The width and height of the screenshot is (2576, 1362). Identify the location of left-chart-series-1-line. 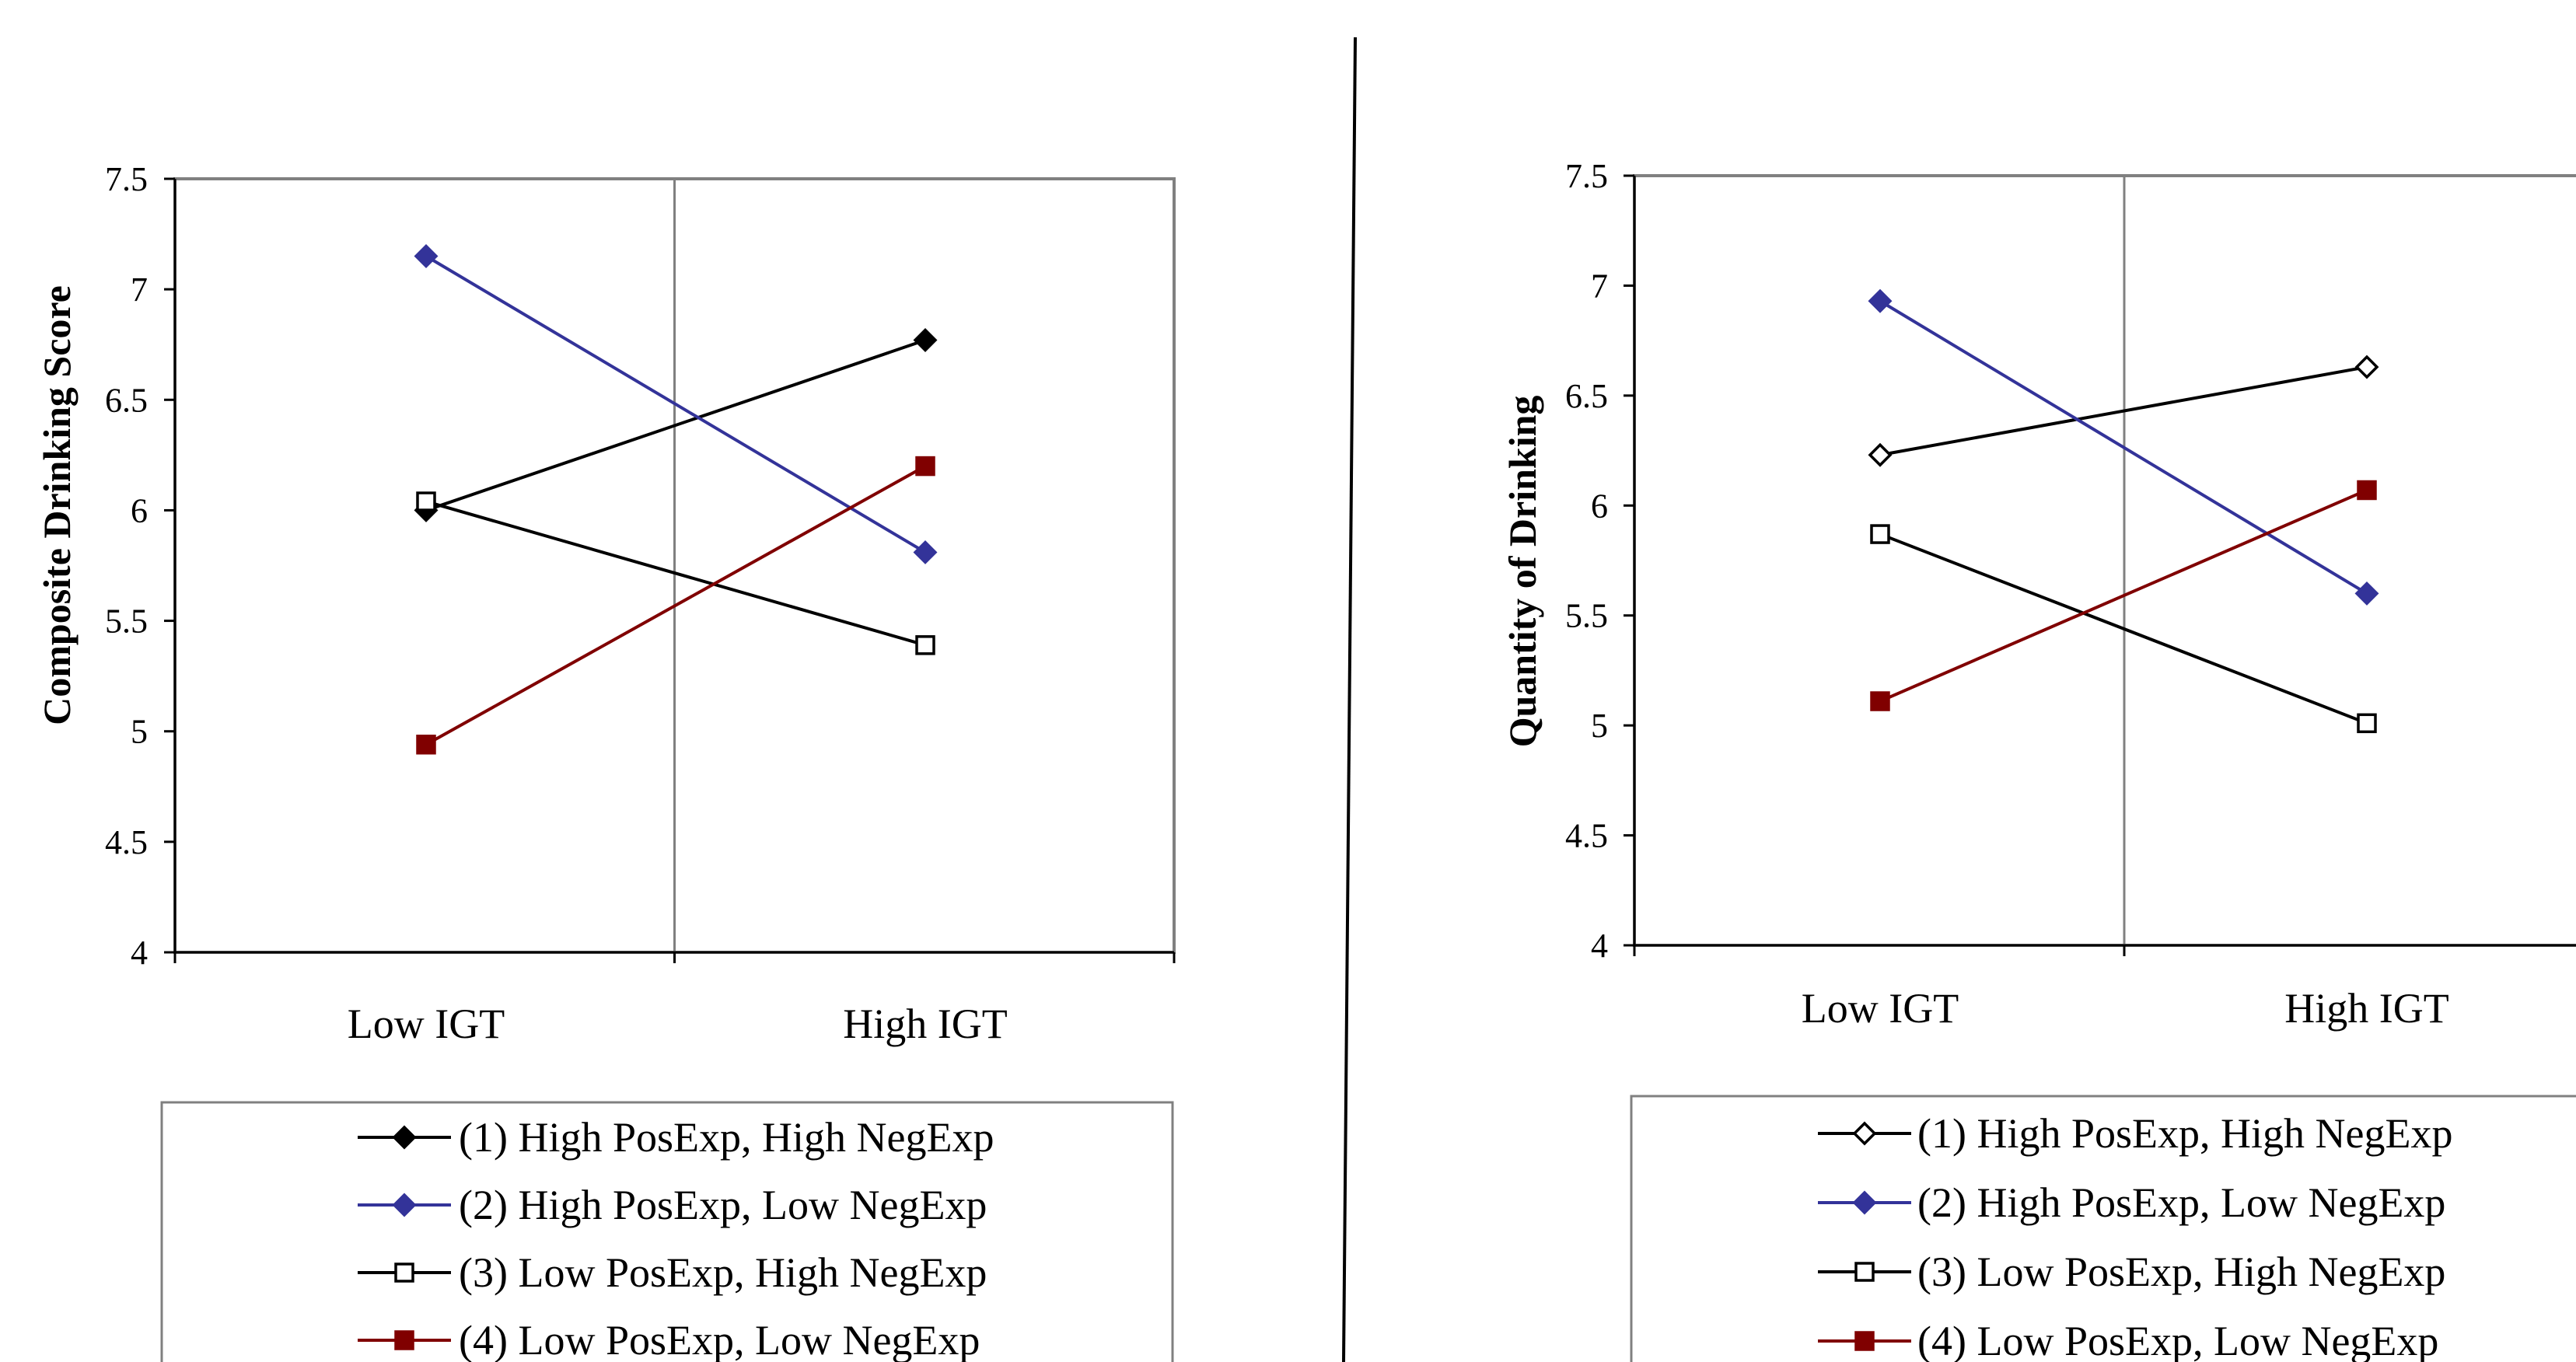
(675, 425).